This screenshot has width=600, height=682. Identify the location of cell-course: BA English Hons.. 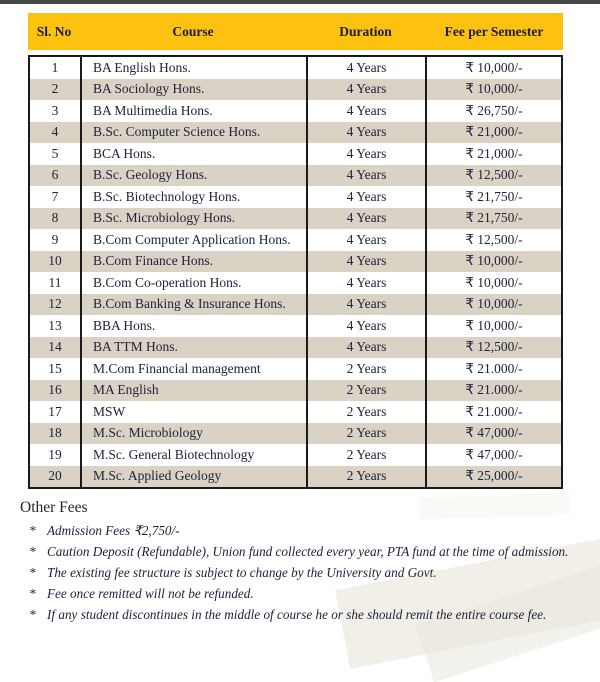
(193, 68).